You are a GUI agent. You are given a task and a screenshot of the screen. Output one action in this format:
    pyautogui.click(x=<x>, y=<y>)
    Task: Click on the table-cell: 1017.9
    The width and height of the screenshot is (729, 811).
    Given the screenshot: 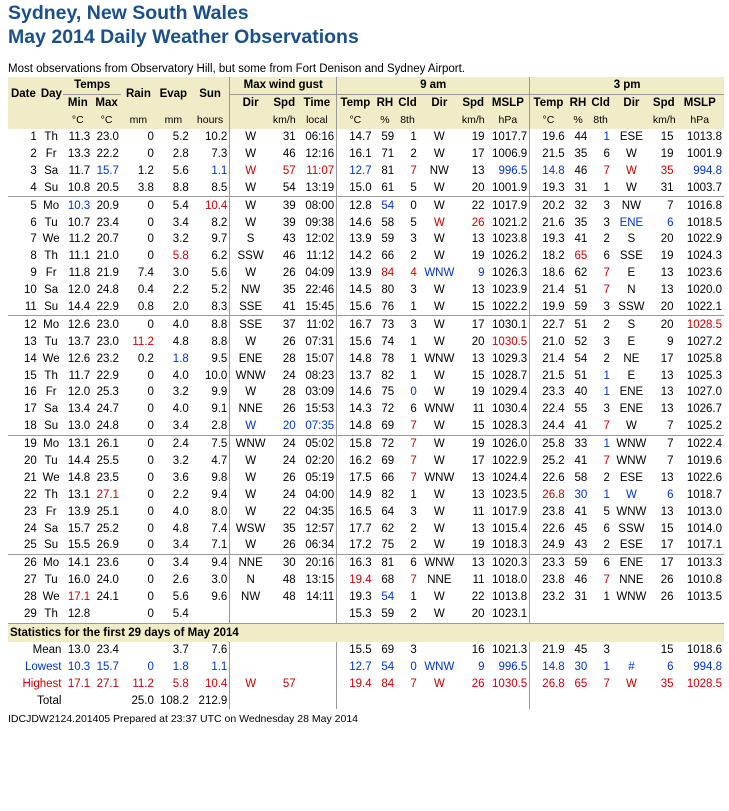 What is the action you would take?
    pyautogui.click(x=510, y=511)
    